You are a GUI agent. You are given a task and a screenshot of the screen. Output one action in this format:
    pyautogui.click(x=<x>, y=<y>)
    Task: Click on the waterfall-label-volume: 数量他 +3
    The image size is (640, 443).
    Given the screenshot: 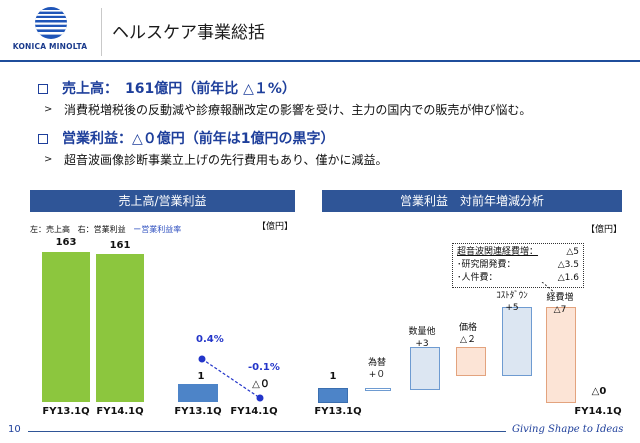 What is the action you would take?
    pyautogui.click(x=422, y=338)
    